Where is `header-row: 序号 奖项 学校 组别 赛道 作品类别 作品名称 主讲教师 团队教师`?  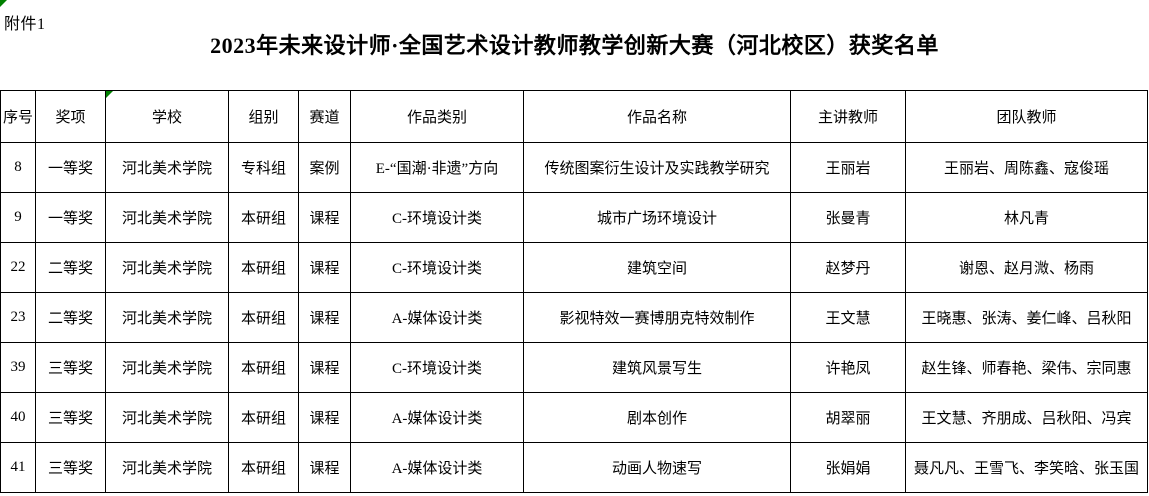
header-row: 序号 奖项 学校 组别 赛道 作品类别 作品名称 主讲教师 团队教师 is located at coordinates (574, 116).